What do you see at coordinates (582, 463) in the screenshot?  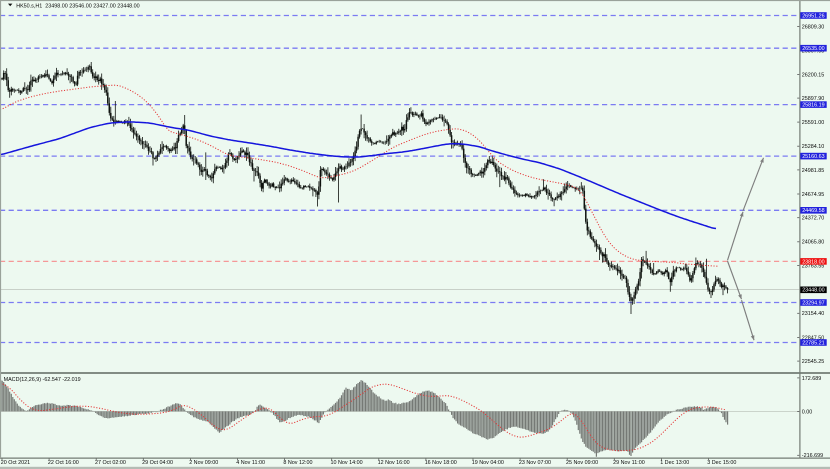 I see `svg-text: 25 Nov 09:00` at bounding box center [582, 463].